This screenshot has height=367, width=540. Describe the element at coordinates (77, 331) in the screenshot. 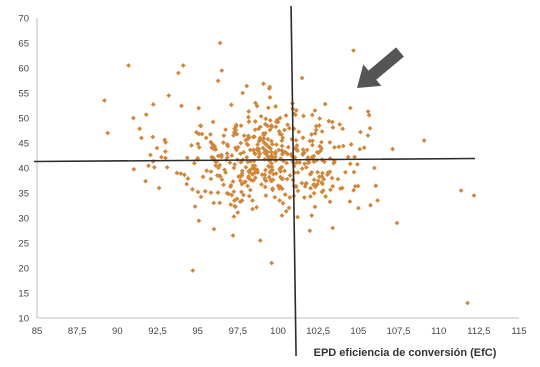

I see `x-tick-label: 87,5` at that location.